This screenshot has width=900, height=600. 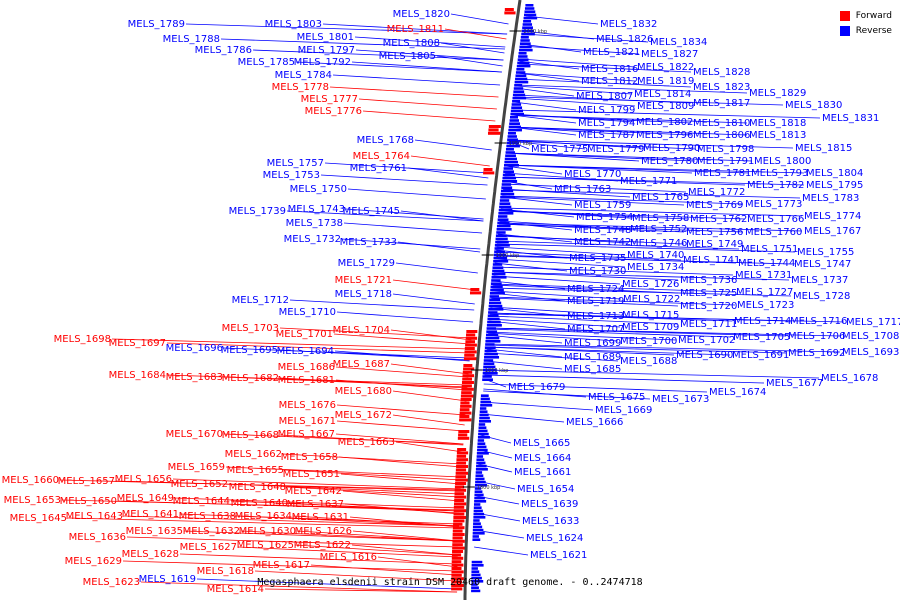 I want to click on gene-label: MELS_1745, so click(x=371, y=211).